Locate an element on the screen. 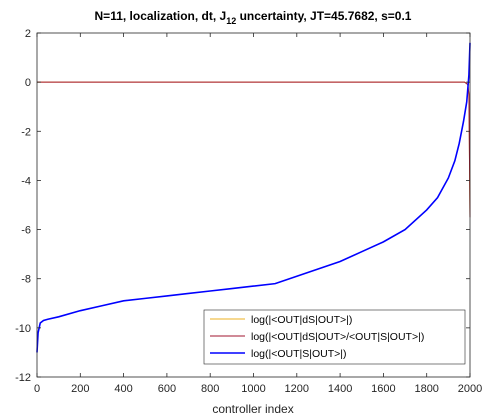  y-tick-label: -4 is located at coordinates (26, 181).